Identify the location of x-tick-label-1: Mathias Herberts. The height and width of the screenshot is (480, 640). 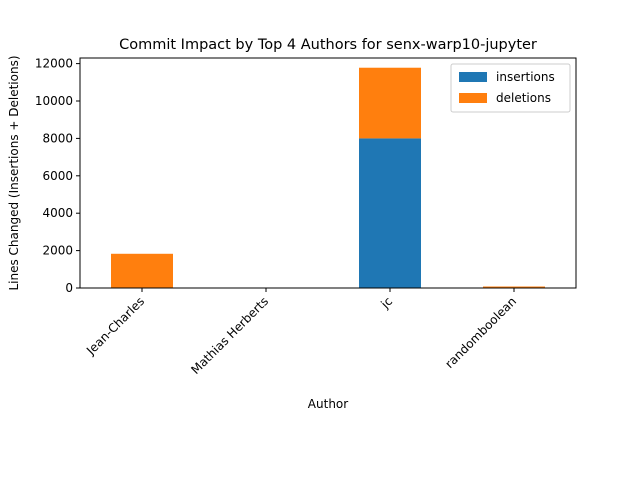
(229, 335).